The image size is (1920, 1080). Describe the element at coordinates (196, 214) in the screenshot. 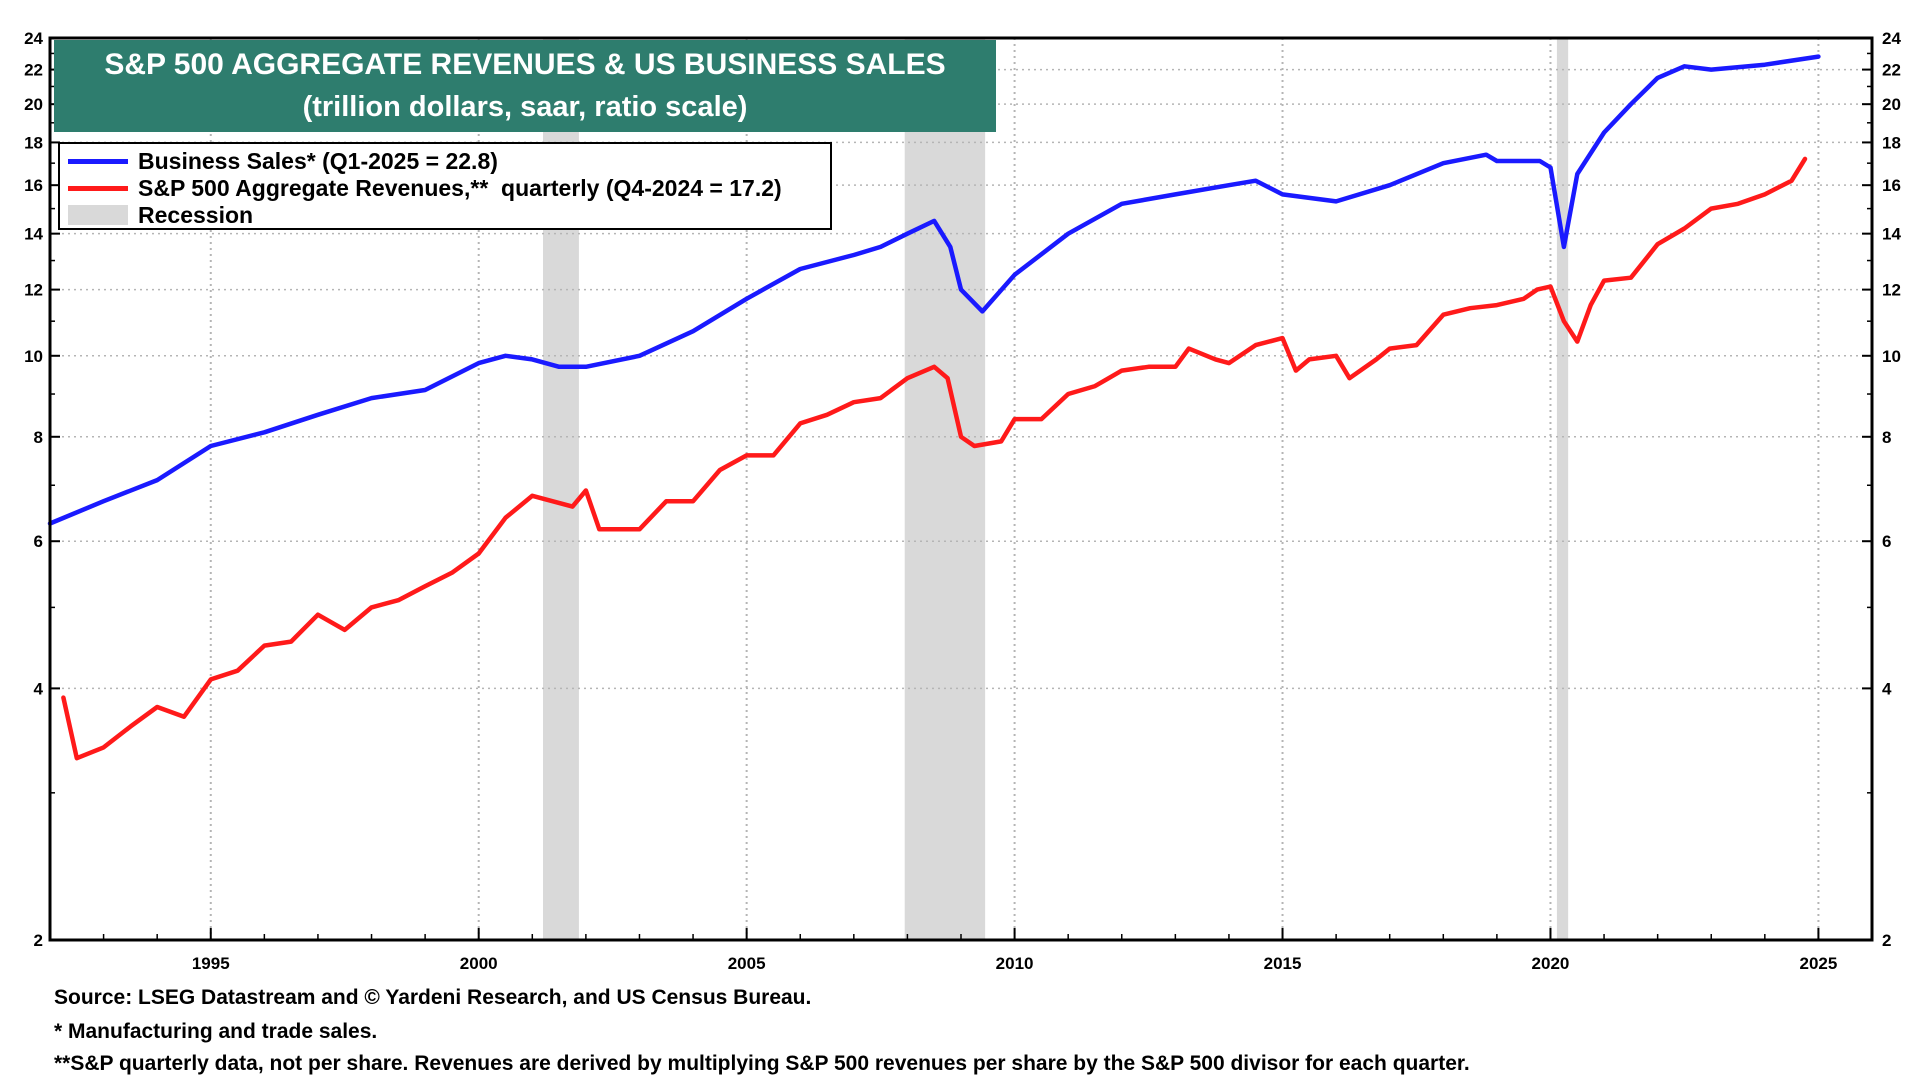

I see `legend-label-recession: Recession` at that location.